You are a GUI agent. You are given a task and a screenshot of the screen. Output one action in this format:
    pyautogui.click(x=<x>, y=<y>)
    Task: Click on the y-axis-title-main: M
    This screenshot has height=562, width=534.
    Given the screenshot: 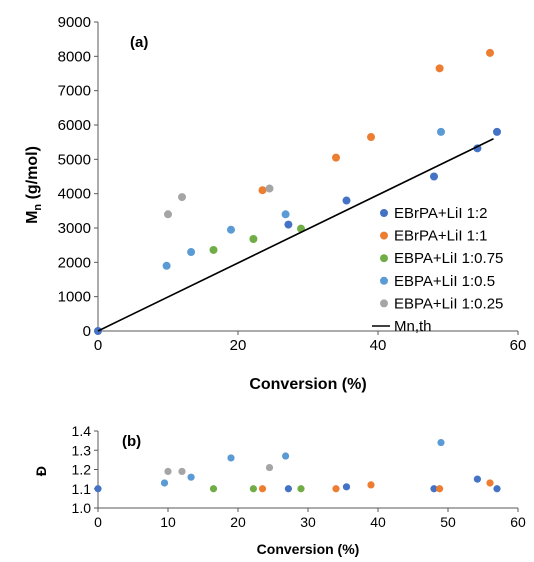 What is the action you would take?
    pyautogui.click(x=32, y=217)
    